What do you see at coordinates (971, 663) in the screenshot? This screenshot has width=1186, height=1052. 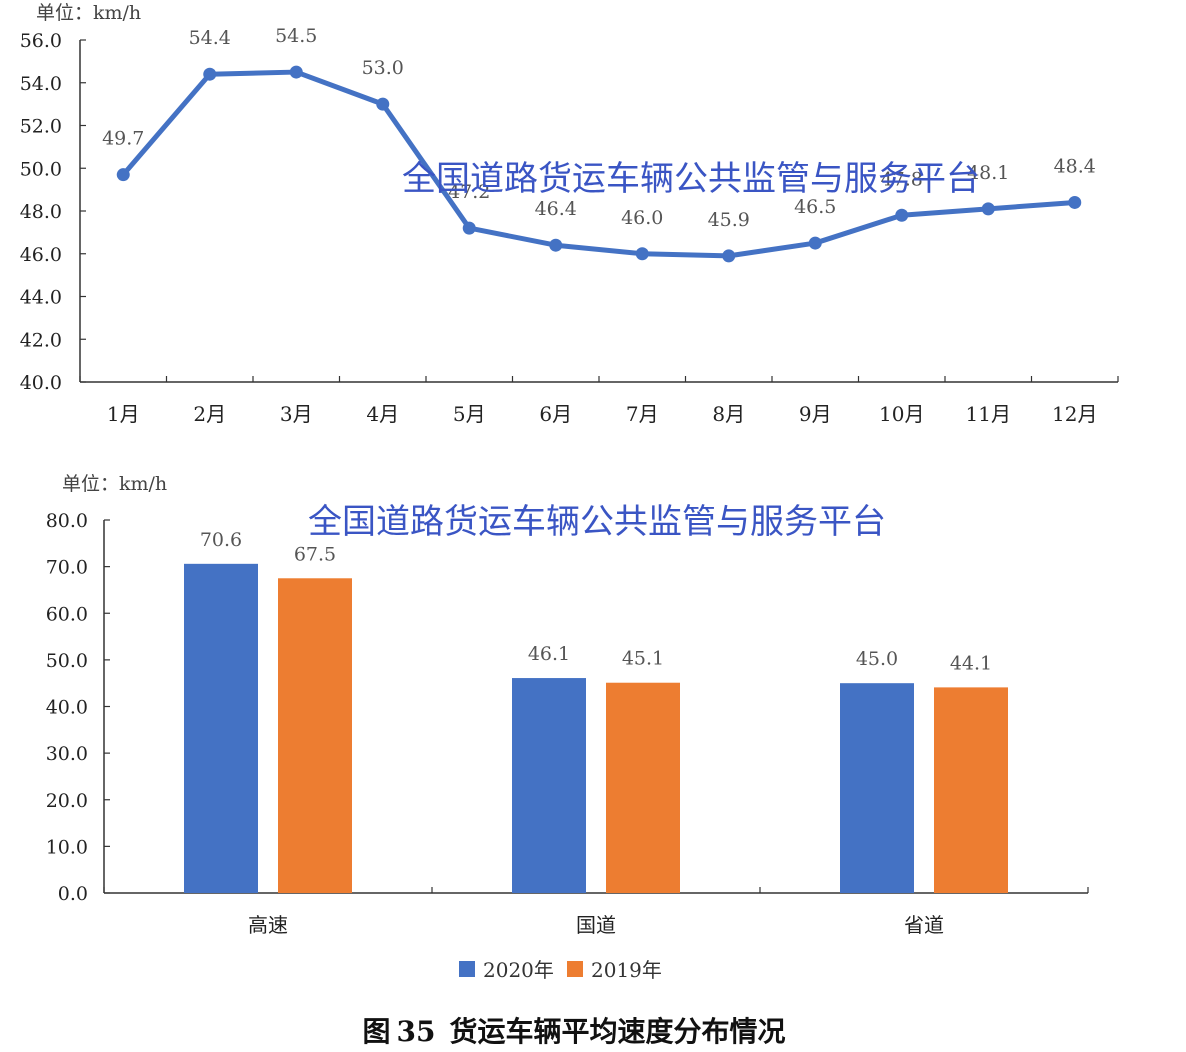 I see `bar-chart-data-label: 44.1` at bounding box center [971, 663].